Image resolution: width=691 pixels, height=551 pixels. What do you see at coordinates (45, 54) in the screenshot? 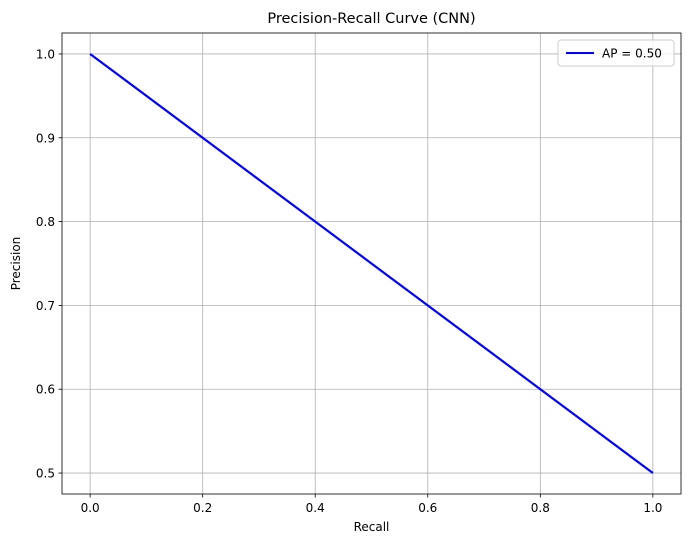
I see `y-tick-label: 1.0` at bounding box center [45, 54].